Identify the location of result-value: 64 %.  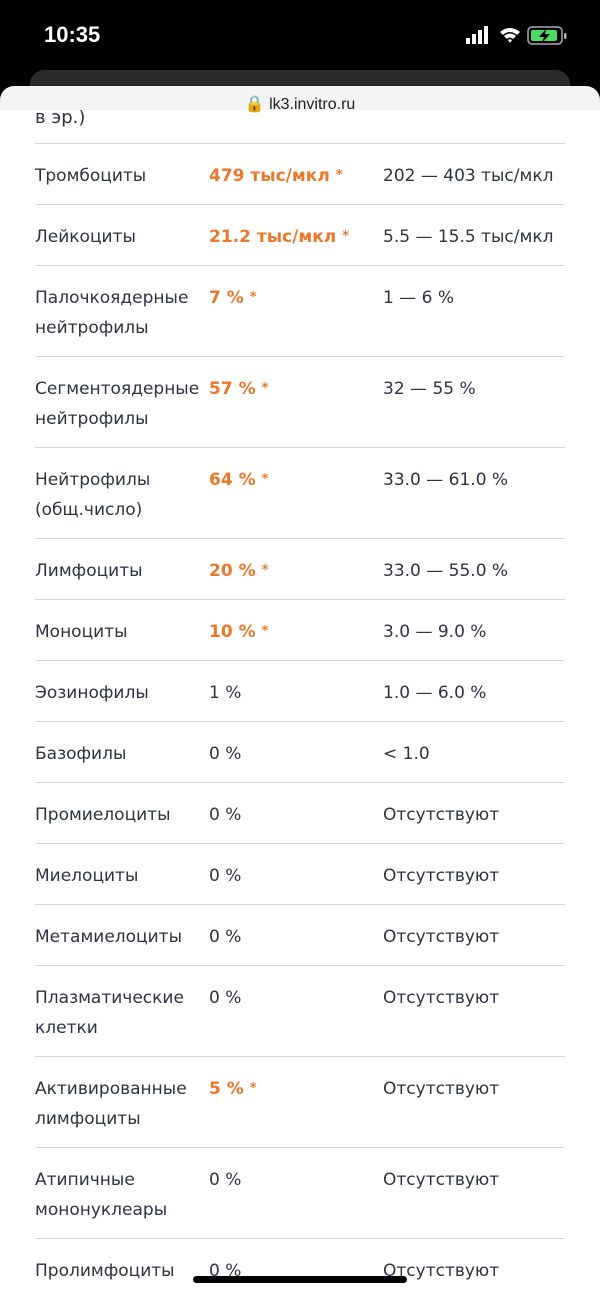
(232, 480).